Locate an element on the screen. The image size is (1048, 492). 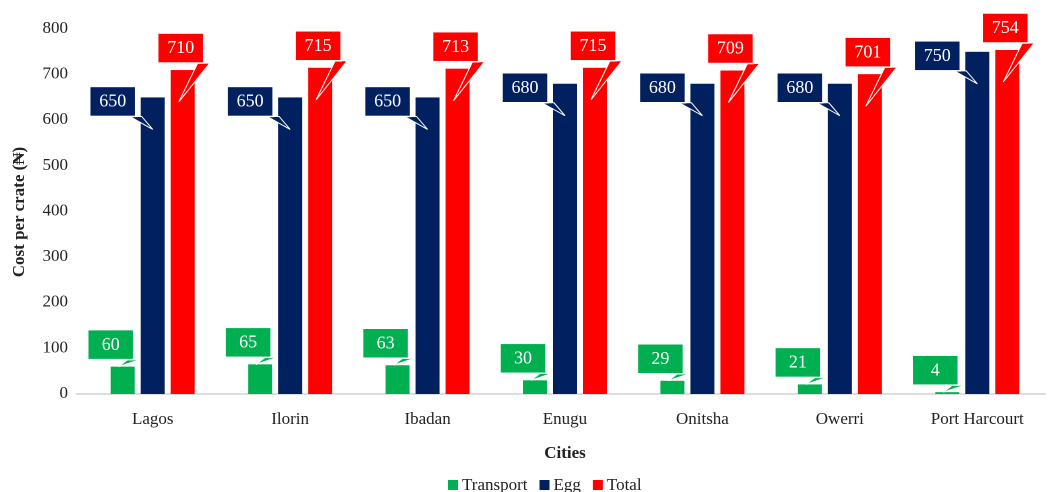
x-tick-label: Onitsha is located at coordinates (702, 418).